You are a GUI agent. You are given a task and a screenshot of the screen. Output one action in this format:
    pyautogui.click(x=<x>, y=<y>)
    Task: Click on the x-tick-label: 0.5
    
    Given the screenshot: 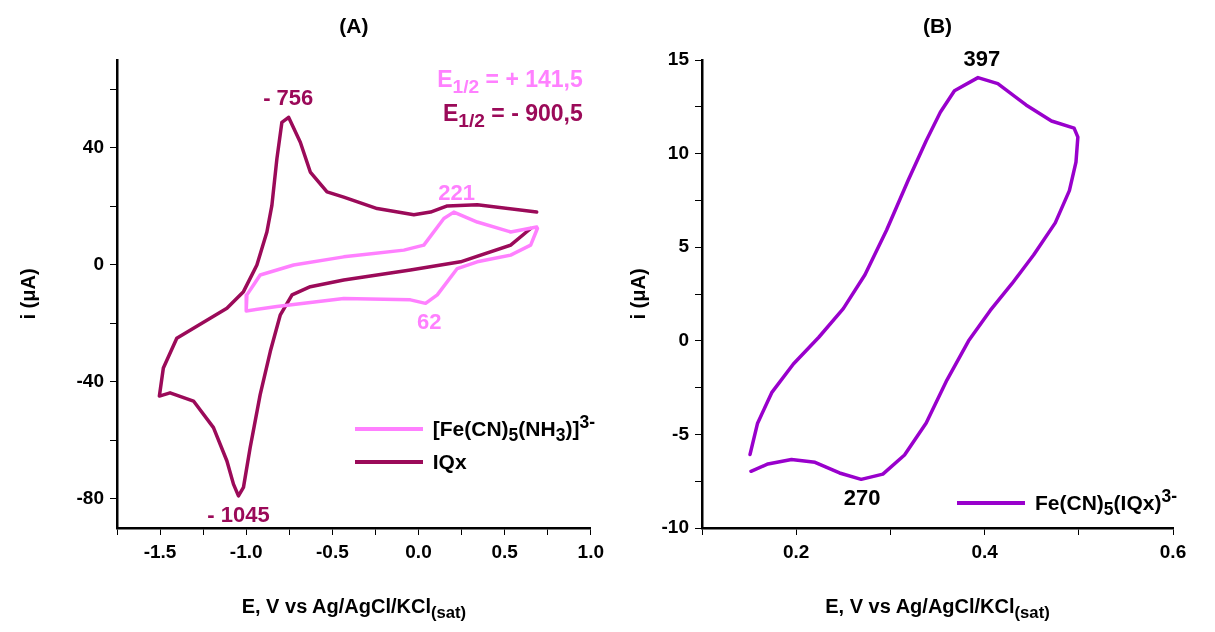 What is the action you would take?
    pyautogui.click(x=505, y=551)
    